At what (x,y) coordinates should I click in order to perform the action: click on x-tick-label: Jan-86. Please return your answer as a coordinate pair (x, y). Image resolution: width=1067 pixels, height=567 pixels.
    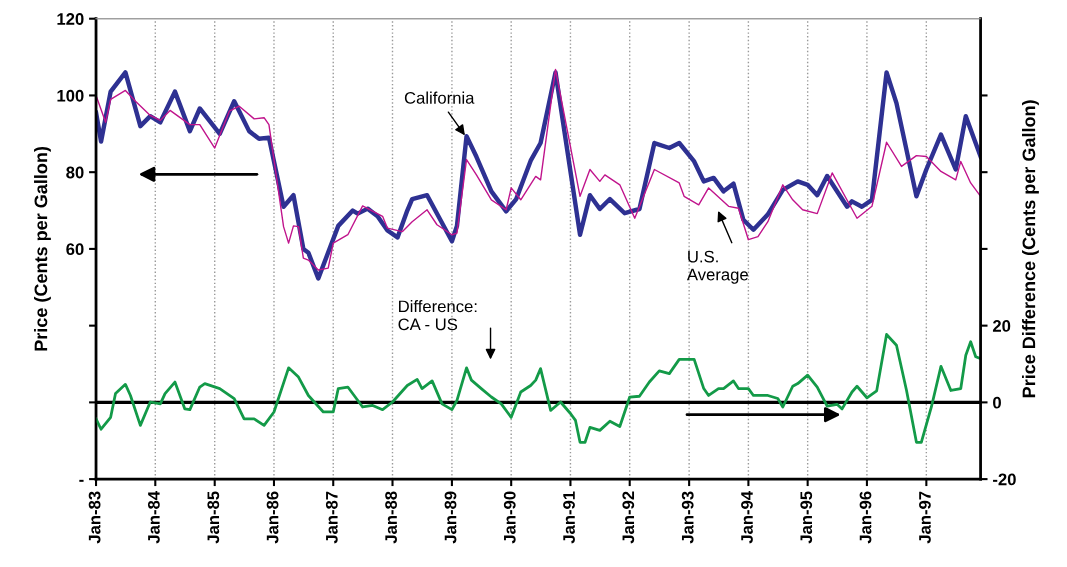
    Looking at the image, I should click on (272, 517).